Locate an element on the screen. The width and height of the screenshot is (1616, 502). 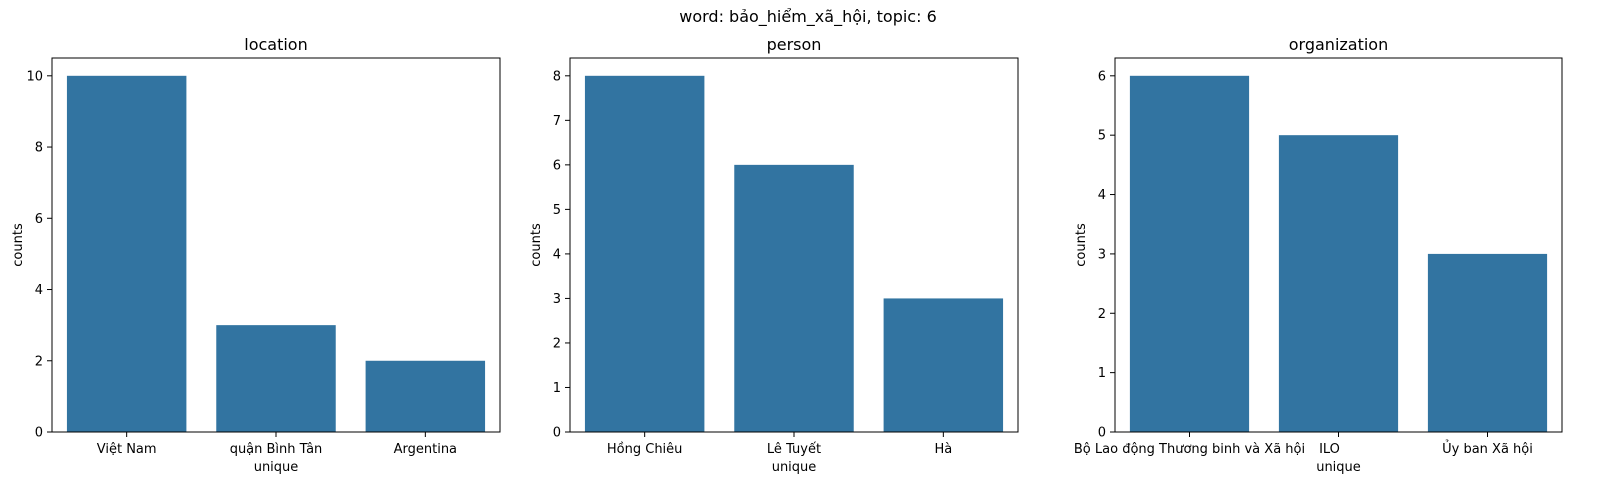
figure-title: word: bảo_hiểm_xã_hội, topic: 6 is located at coordinates (808, 17).